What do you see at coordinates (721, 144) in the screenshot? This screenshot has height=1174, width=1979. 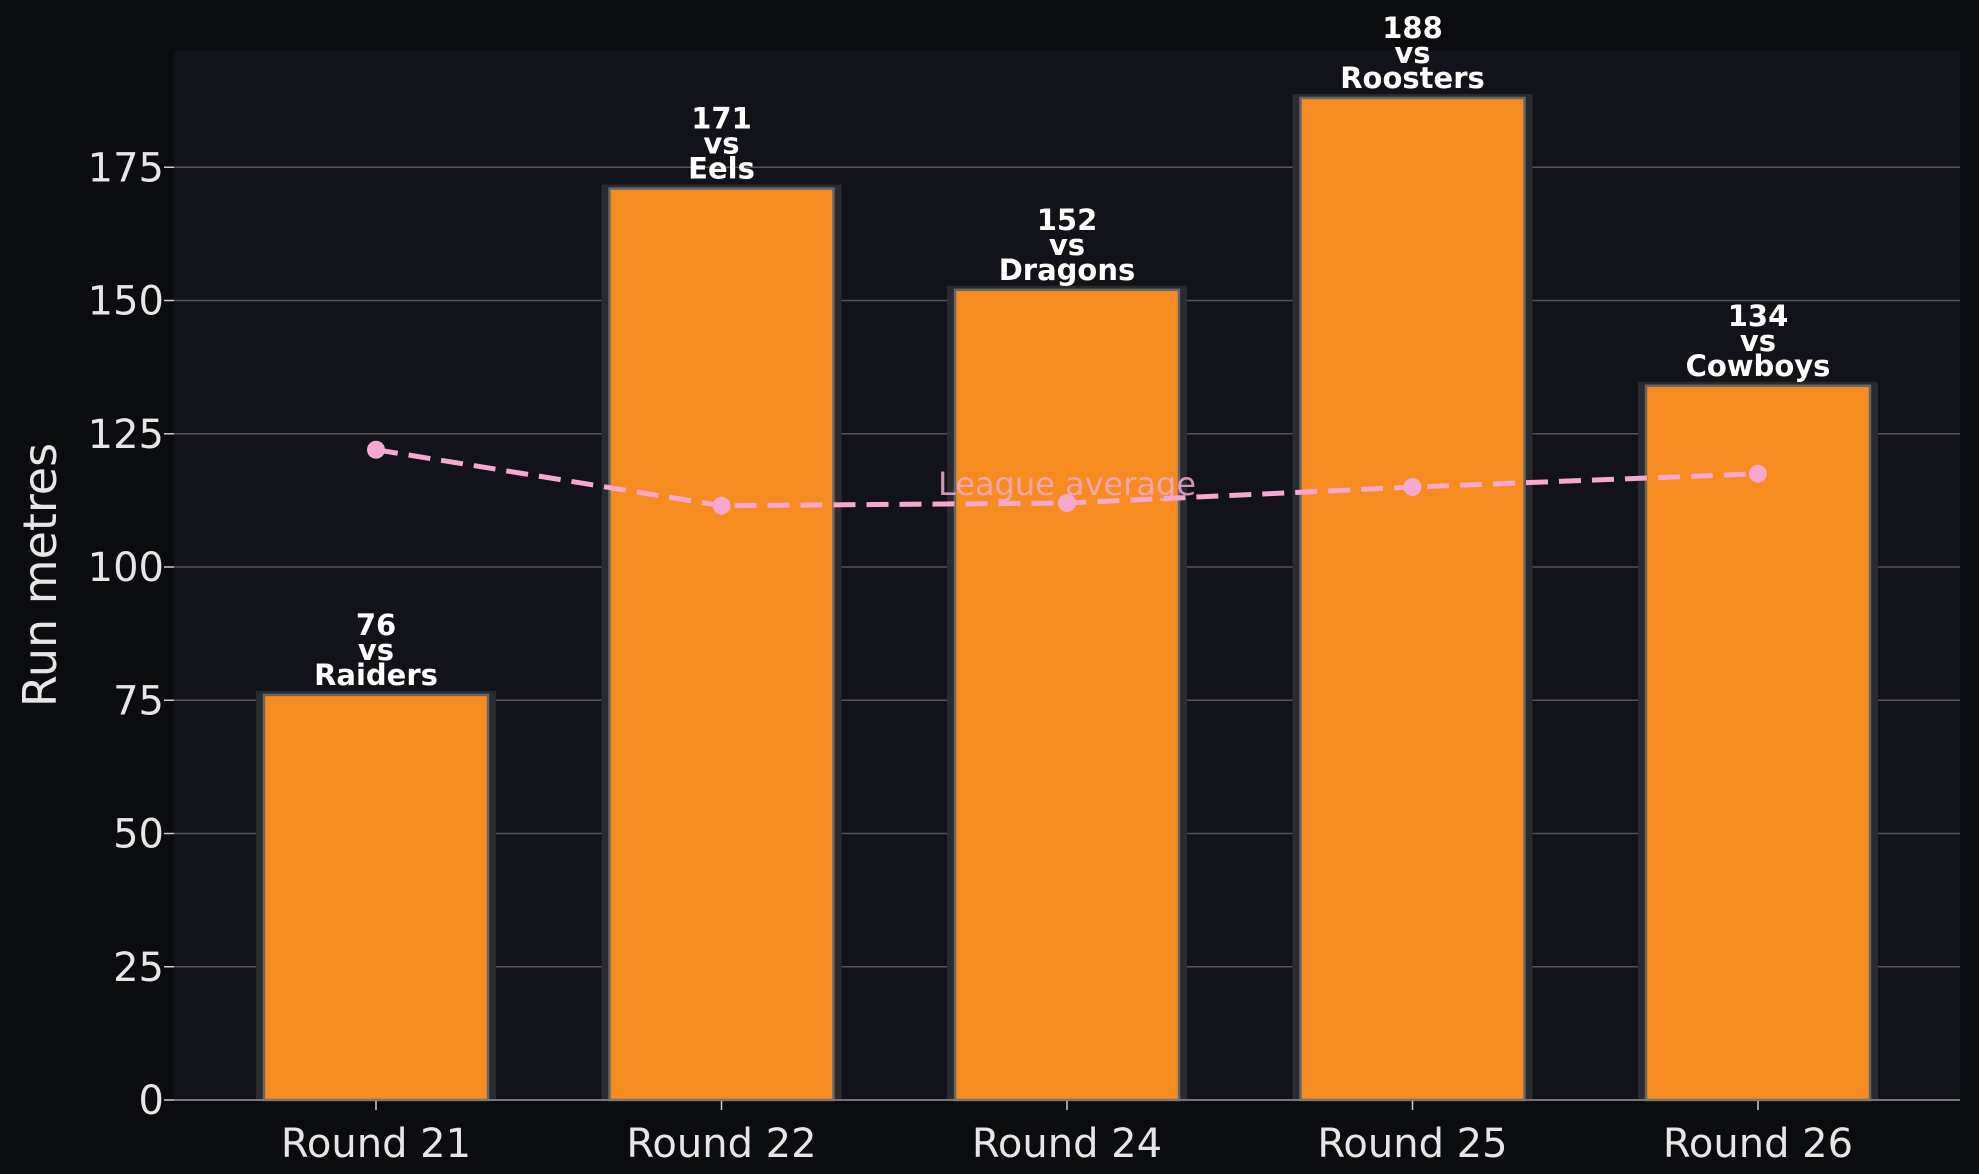 I see `bar-label-2-line-2: vs` at bounding box center [721, 144].